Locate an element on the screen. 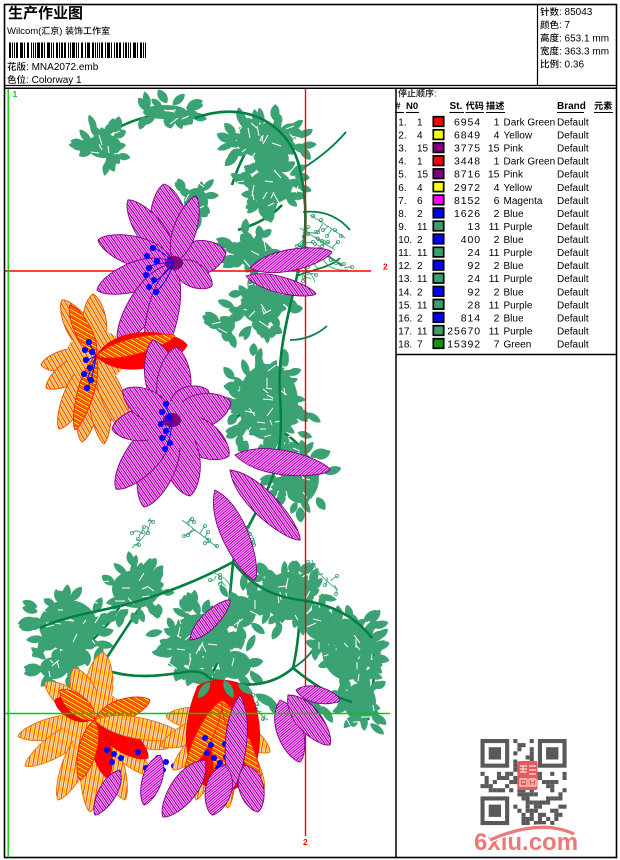 This screenshot has height=860, width=620. svg-text: Green is located at coordinates (518, 345).